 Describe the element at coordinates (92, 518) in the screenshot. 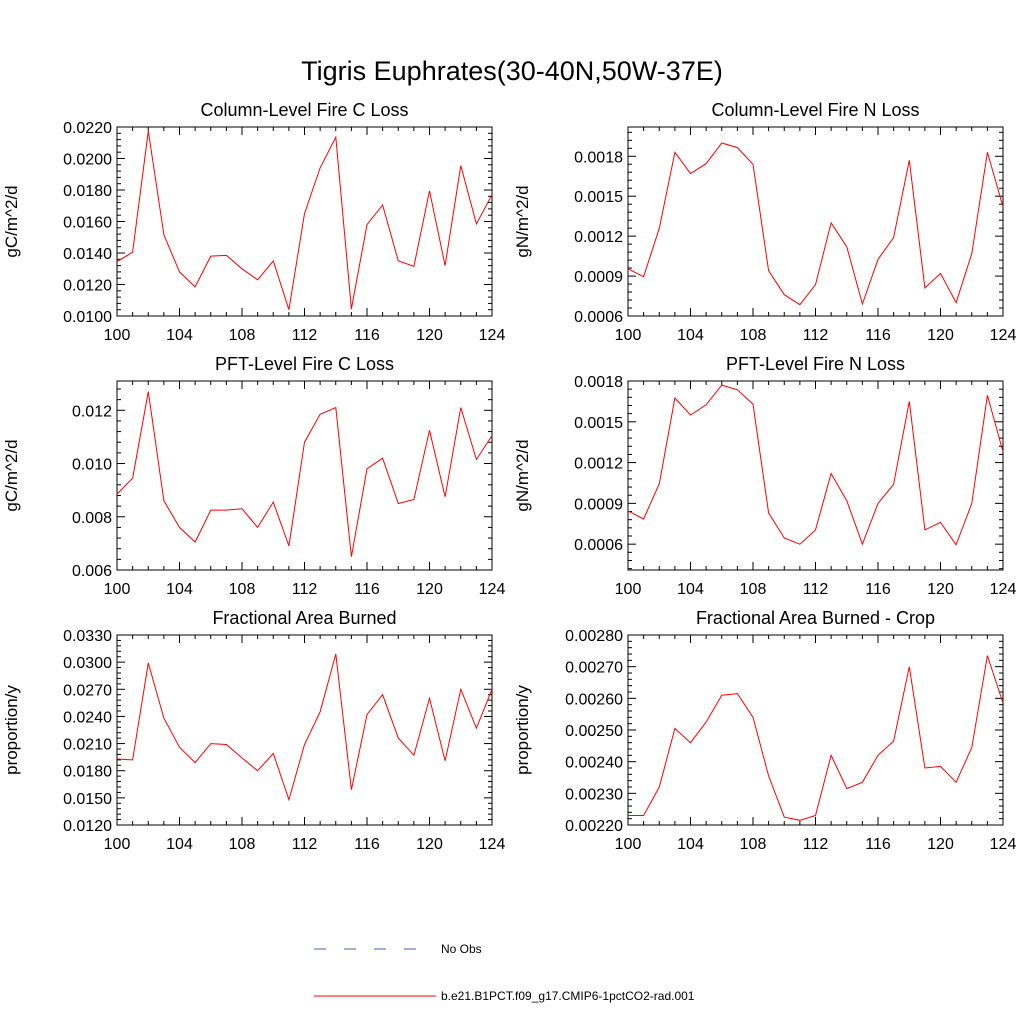

I see `y-tick-label: 0.008` at that location.